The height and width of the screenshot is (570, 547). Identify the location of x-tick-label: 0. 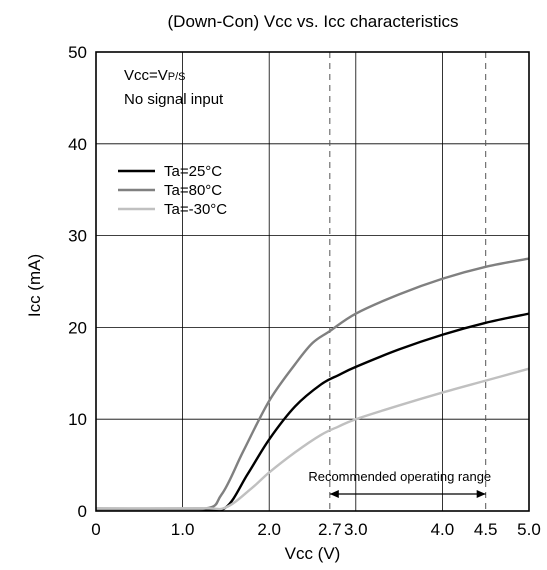
(95, 529).